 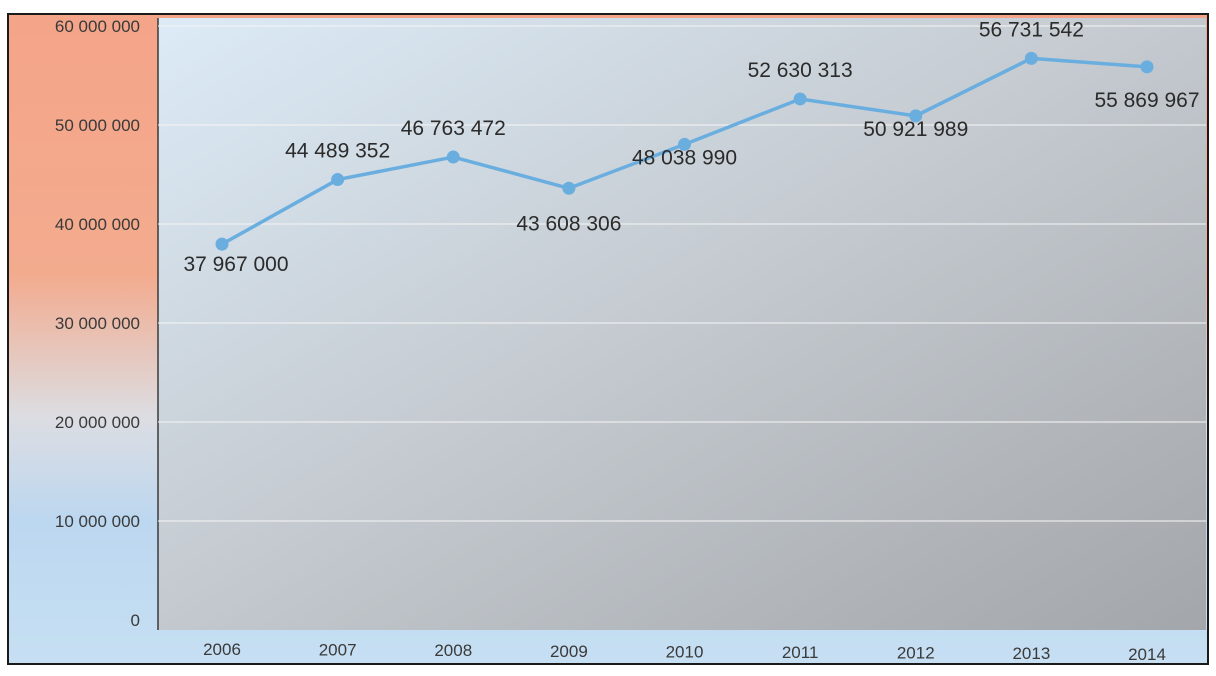 I want to click on x-tick-label: 2008, so click(x=453, y=650).